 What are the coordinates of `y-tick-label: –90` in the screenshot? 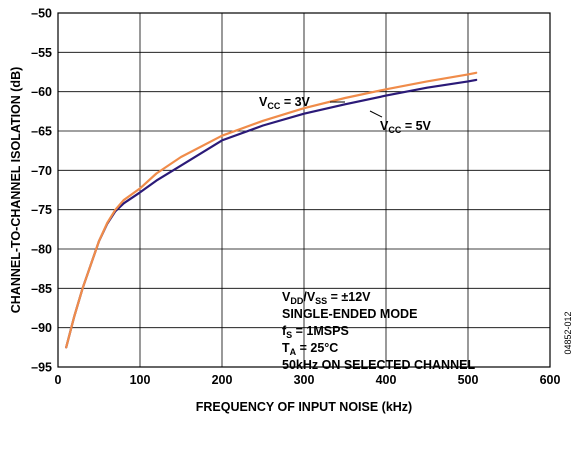 It's located at (41, 328).